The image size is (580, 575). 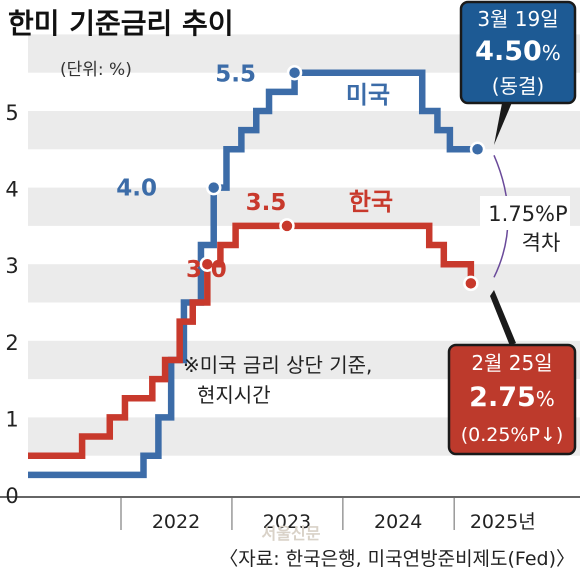 What do you see at coordinates (266, 203) in the screenshot?
I see `kr-label-35: 3.5` at bounding box center [266, 203].